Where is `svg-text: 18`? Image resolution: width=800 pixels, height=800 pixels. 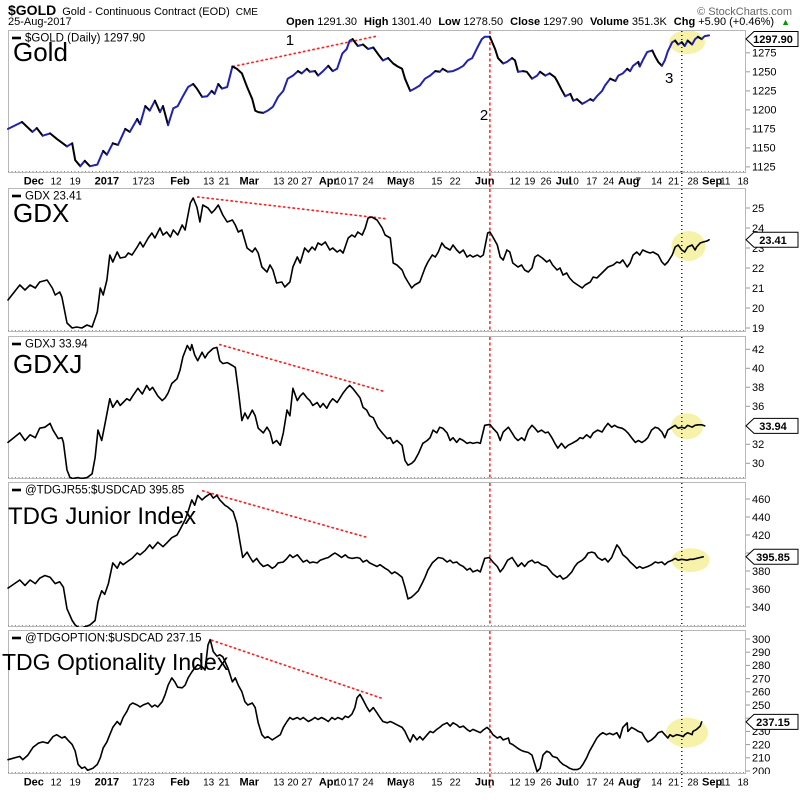 svg-text: 18 is located at coordinates (743, 182).